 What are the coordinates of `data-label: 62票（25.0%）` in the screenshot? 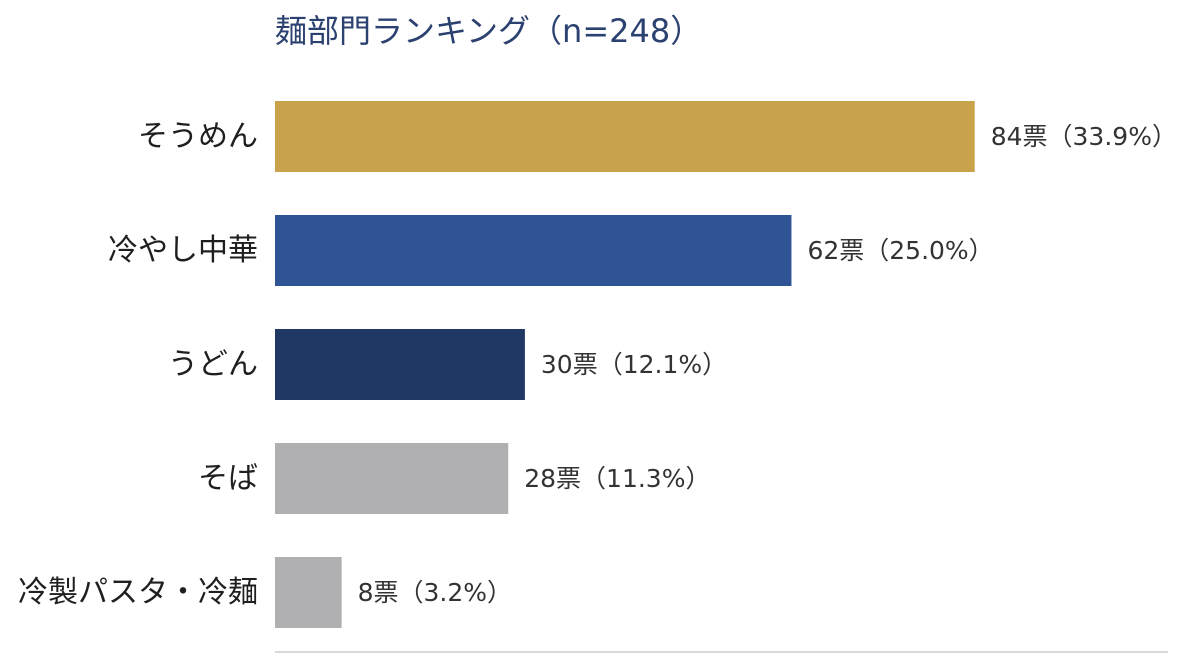 It's located at (900, 250).